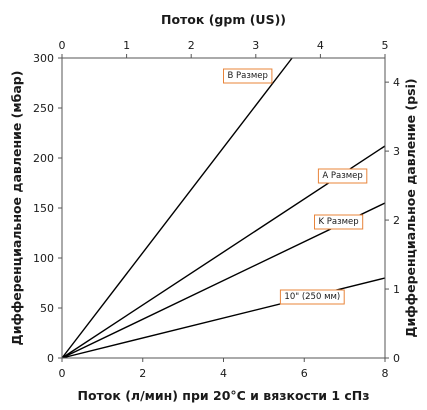  What do you see at coordinates (304, 373) in the screenshot?
I see `bottom-tick-label: 6` at bounding box center [304, 373].